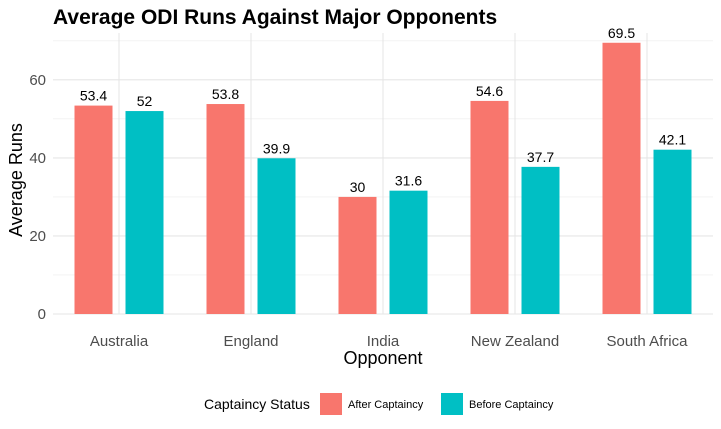 The height and width of the screenshot is (429, 721). I want to click on y-tick-label-0: 0, so click(42, 314).